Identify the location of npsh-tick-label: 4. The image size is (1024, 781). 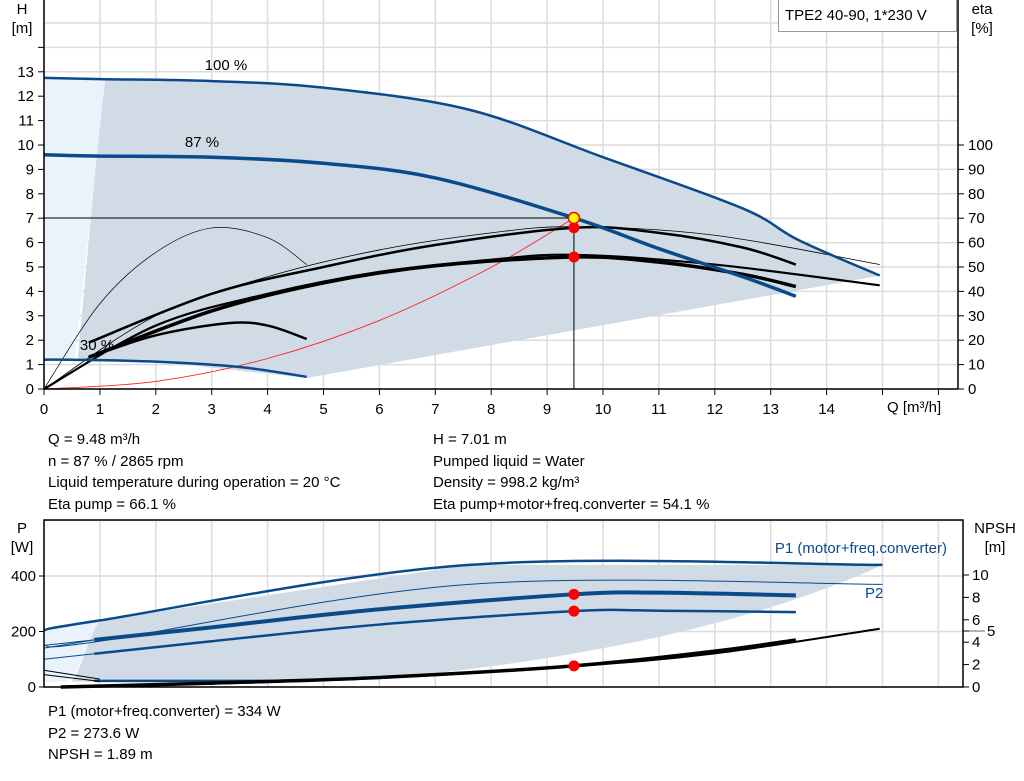
(976, 642).